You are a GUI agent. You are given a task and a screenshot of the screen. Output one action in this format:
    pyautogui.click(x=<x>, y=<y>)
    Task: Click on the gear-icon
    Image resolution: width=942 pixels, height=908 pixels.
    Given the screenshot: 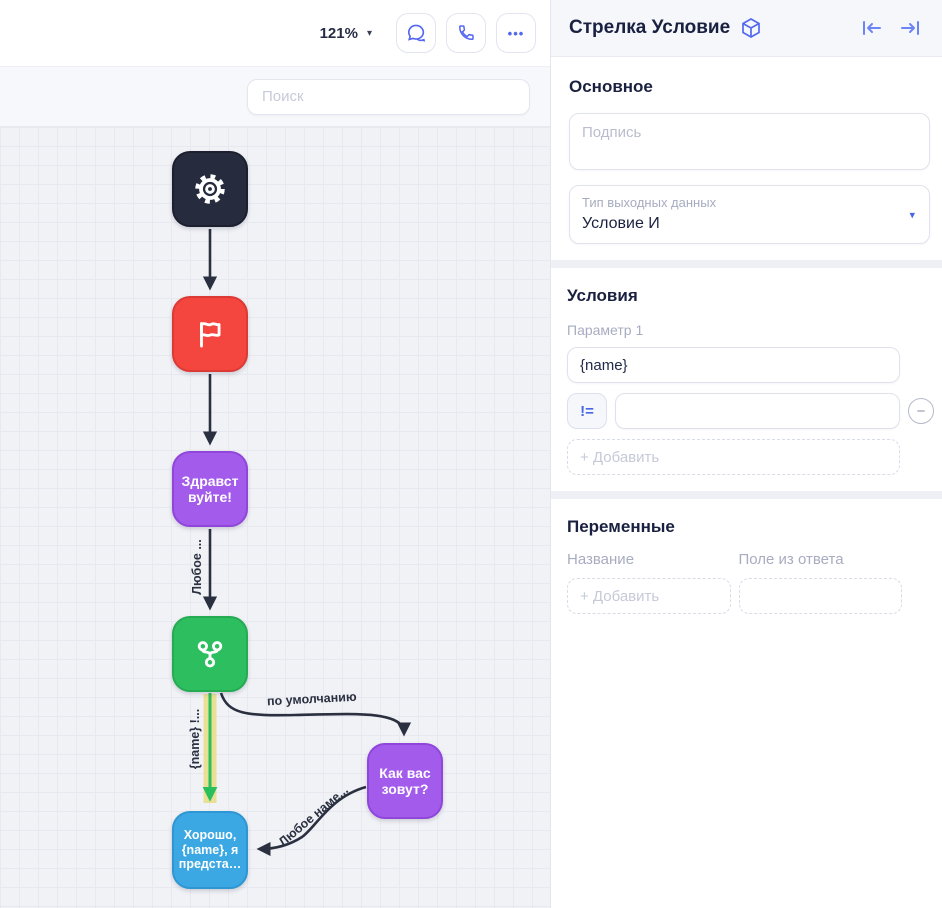 What is the action you would take?
    pyautogui.click(x=210, y=189)
    